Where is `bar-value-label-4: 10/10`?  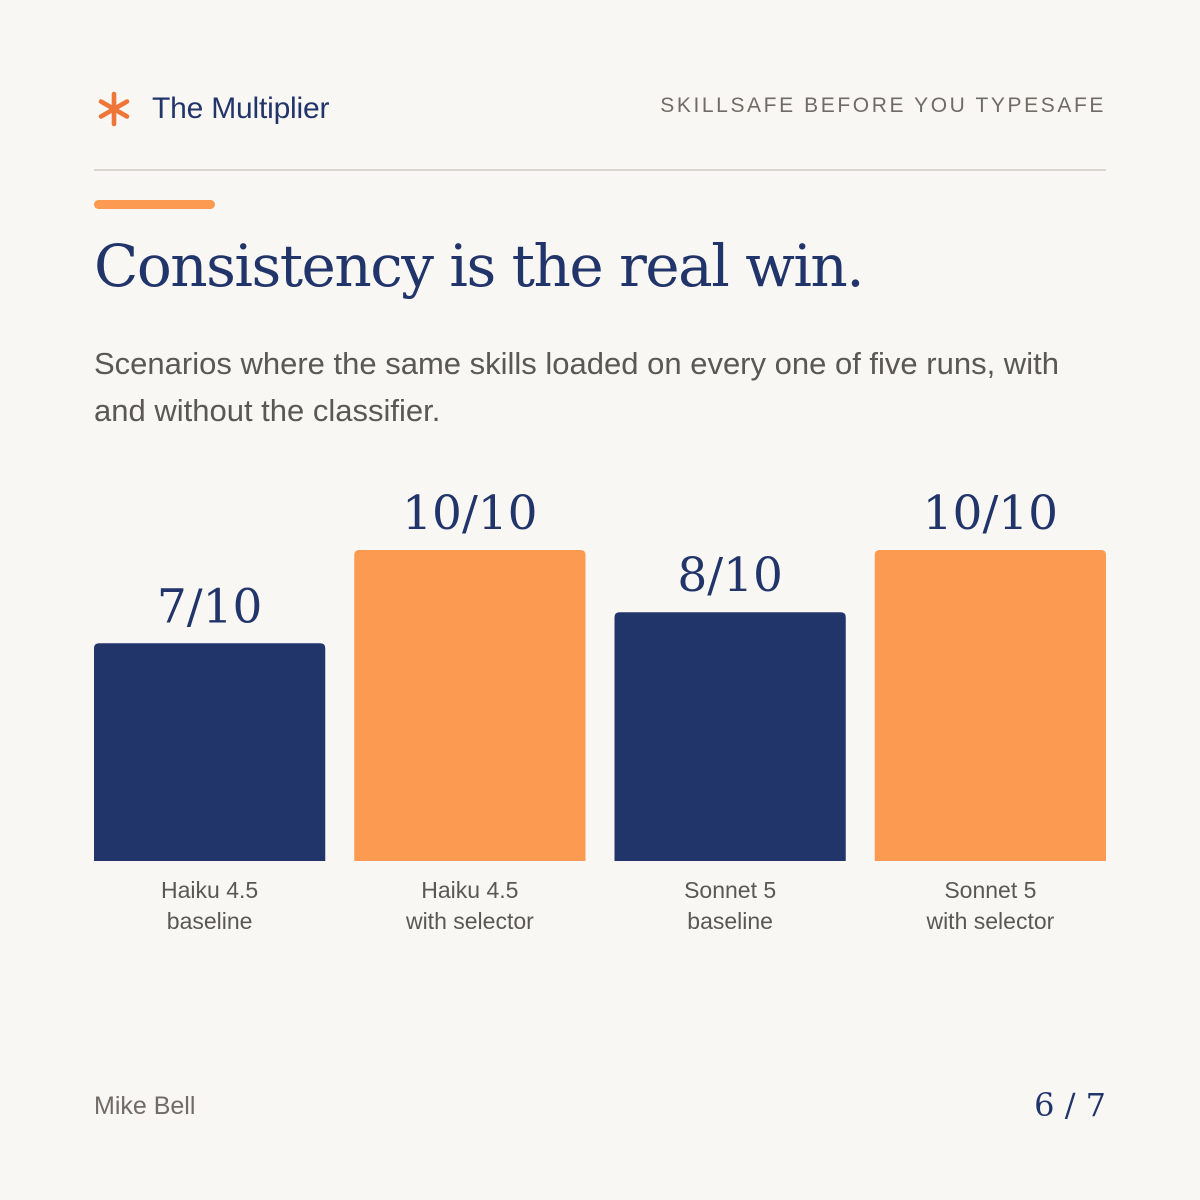 bar-value-label-4: 10/10 is located at coordinates (990, 513).